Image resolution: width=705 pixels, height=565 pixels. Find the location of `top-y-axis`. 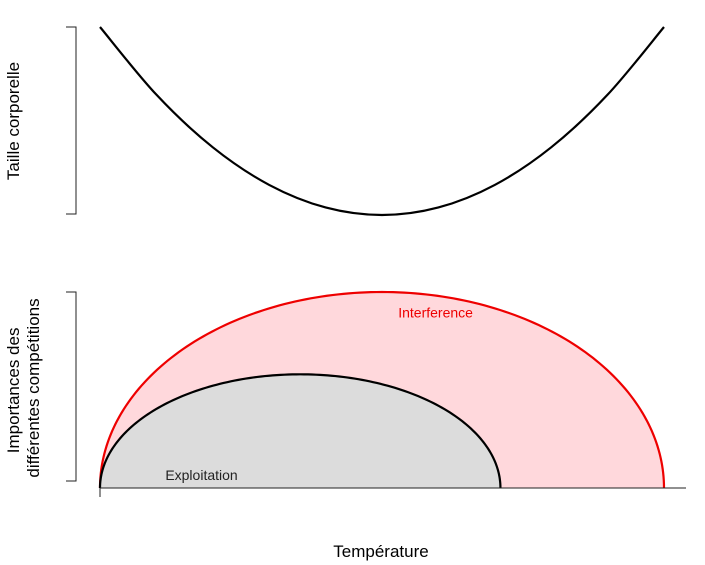

top-y-axis is located at coordinates (71, 120).